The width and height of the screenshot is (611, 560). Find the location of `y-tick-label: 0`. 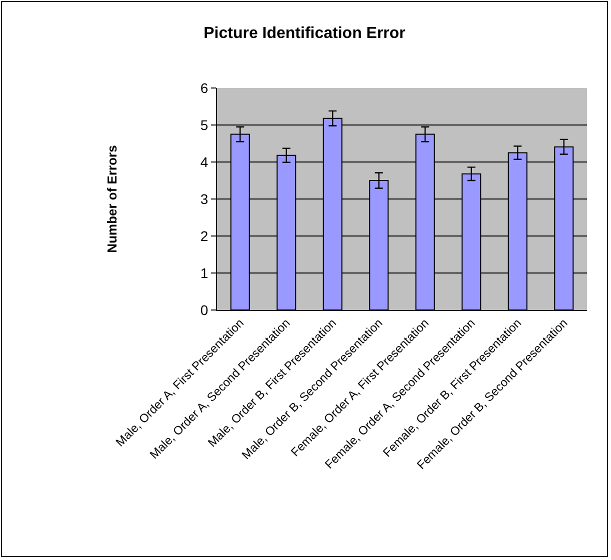

y-tick-label: 0 is located at coordinates (204, 310).